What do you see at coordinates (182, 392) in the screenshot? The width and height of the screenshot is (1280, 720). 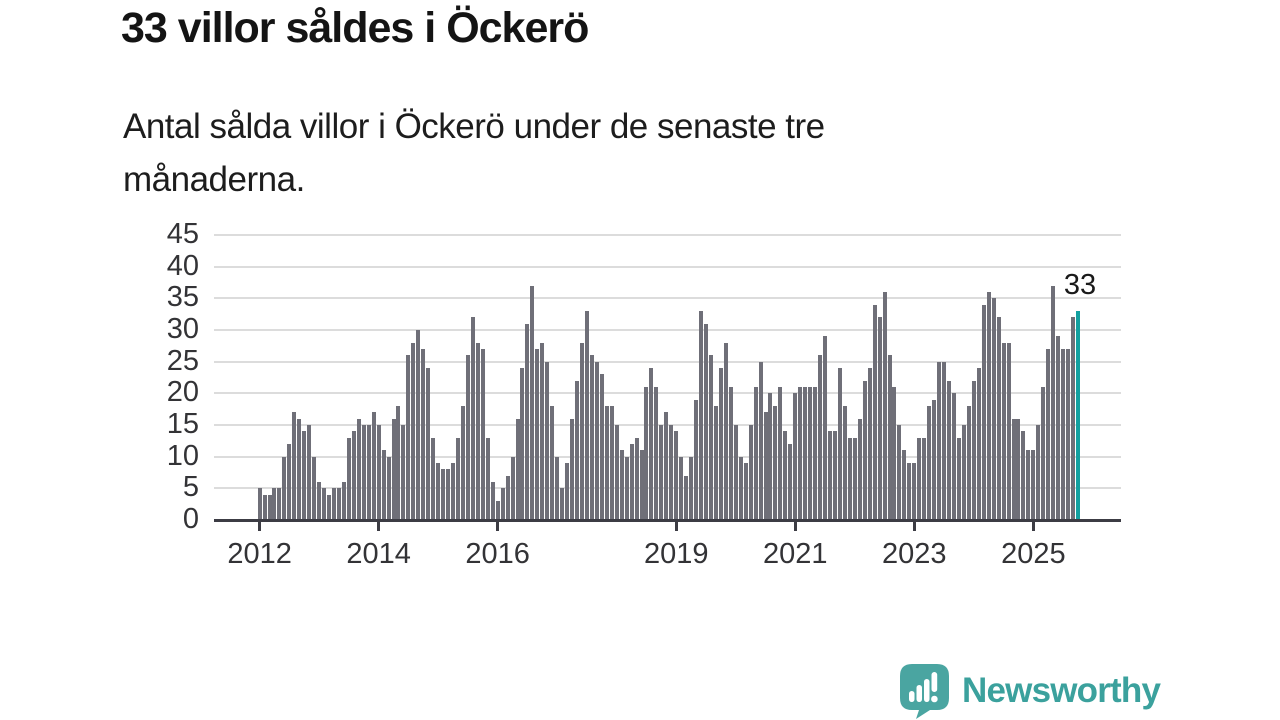 I see `y-tick-label: 20` at bounding box center [182, 392].